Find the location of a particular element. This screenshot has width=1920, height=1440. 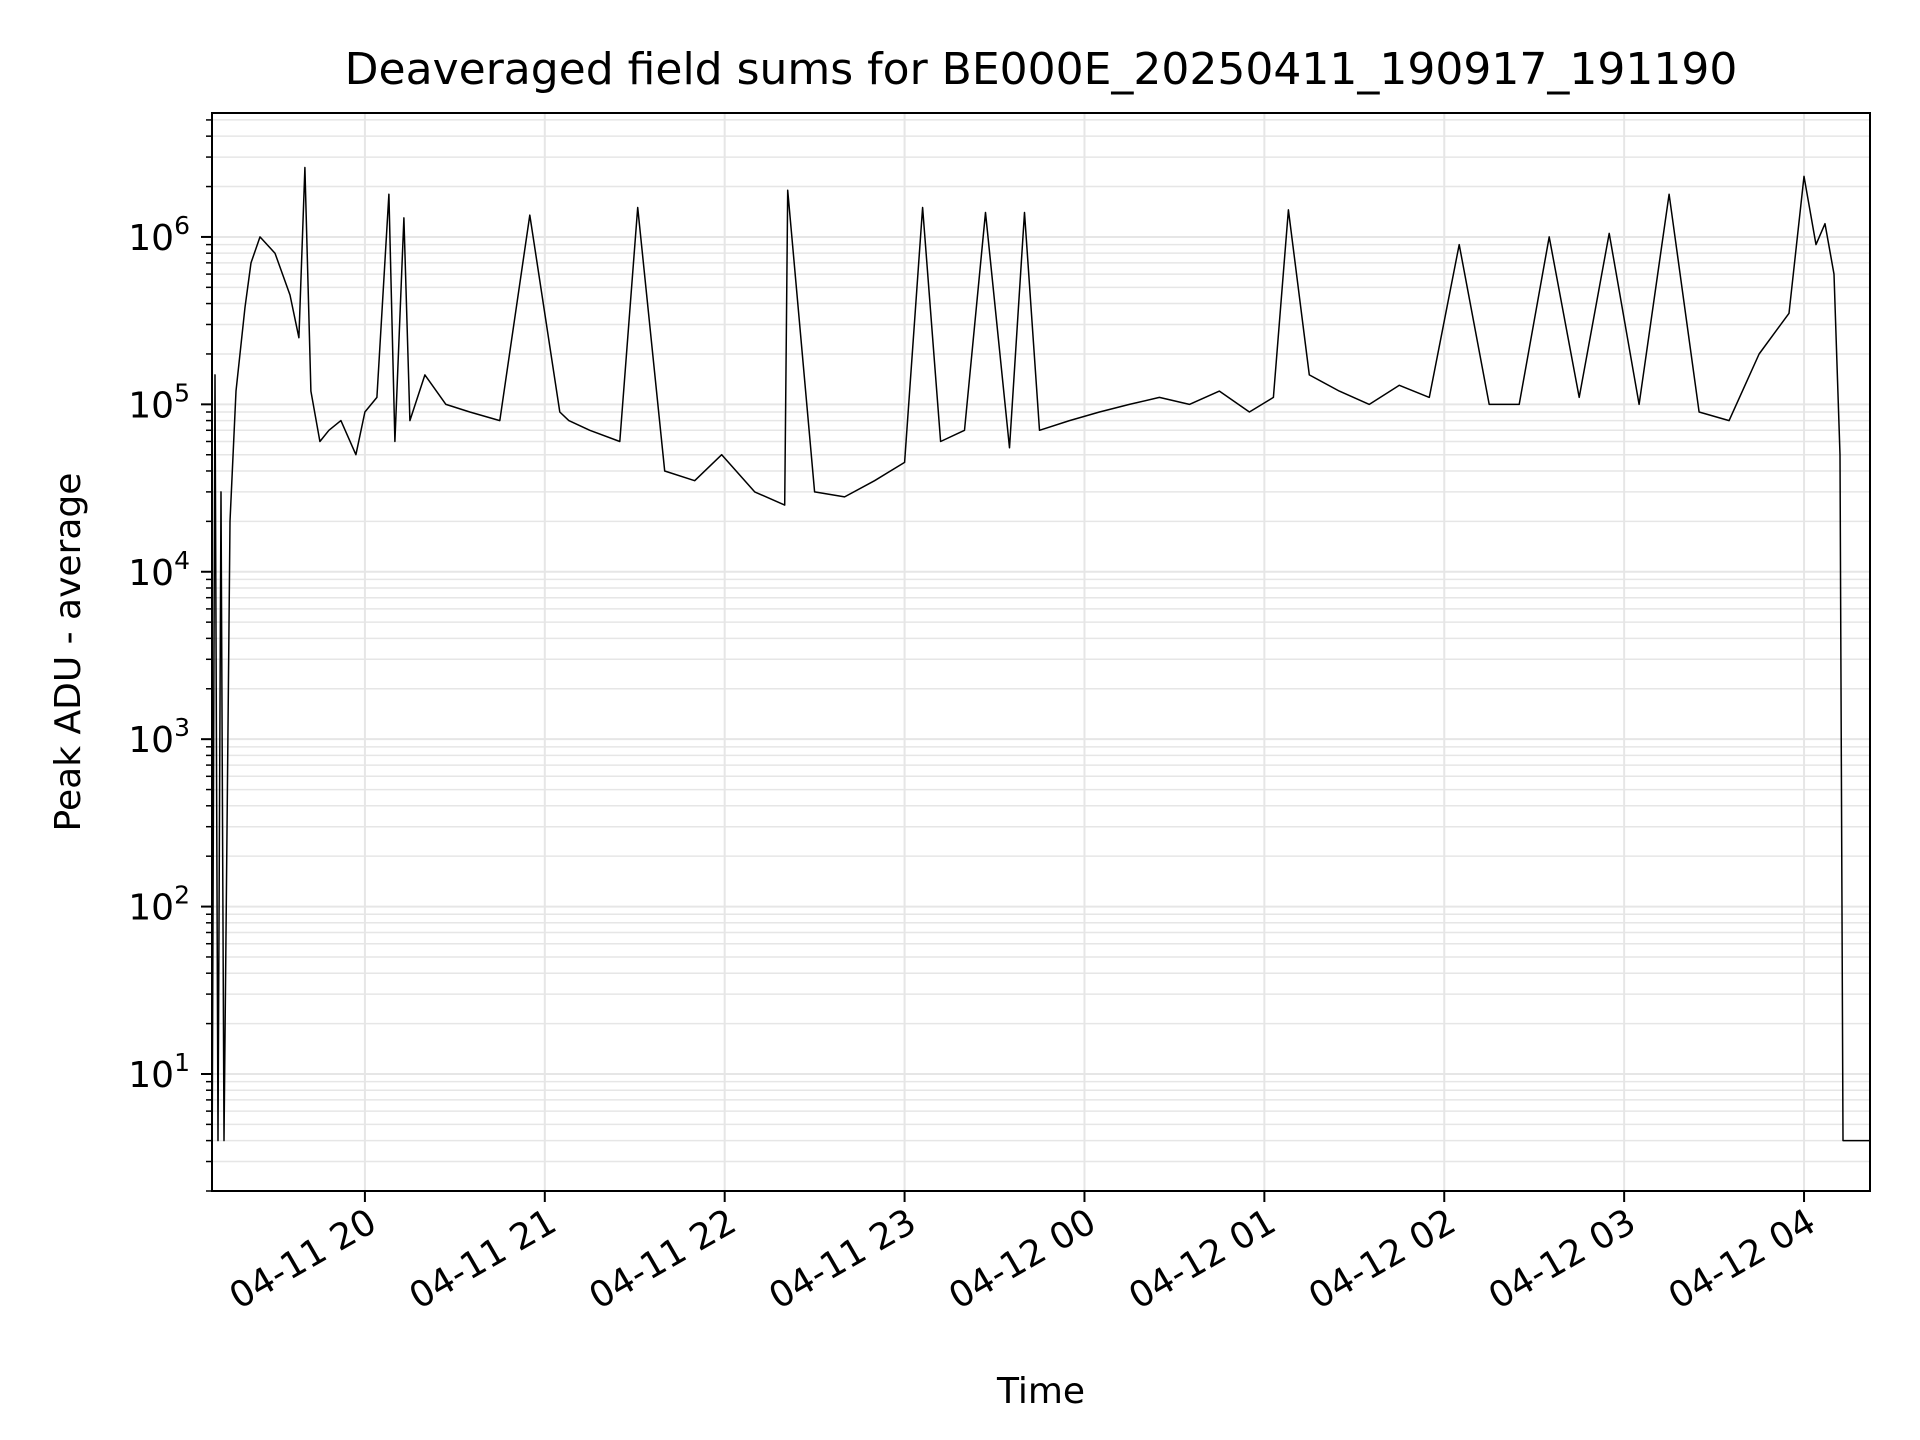

y-axis-label: Peak ADU - average is located at coordinates (68, 652).